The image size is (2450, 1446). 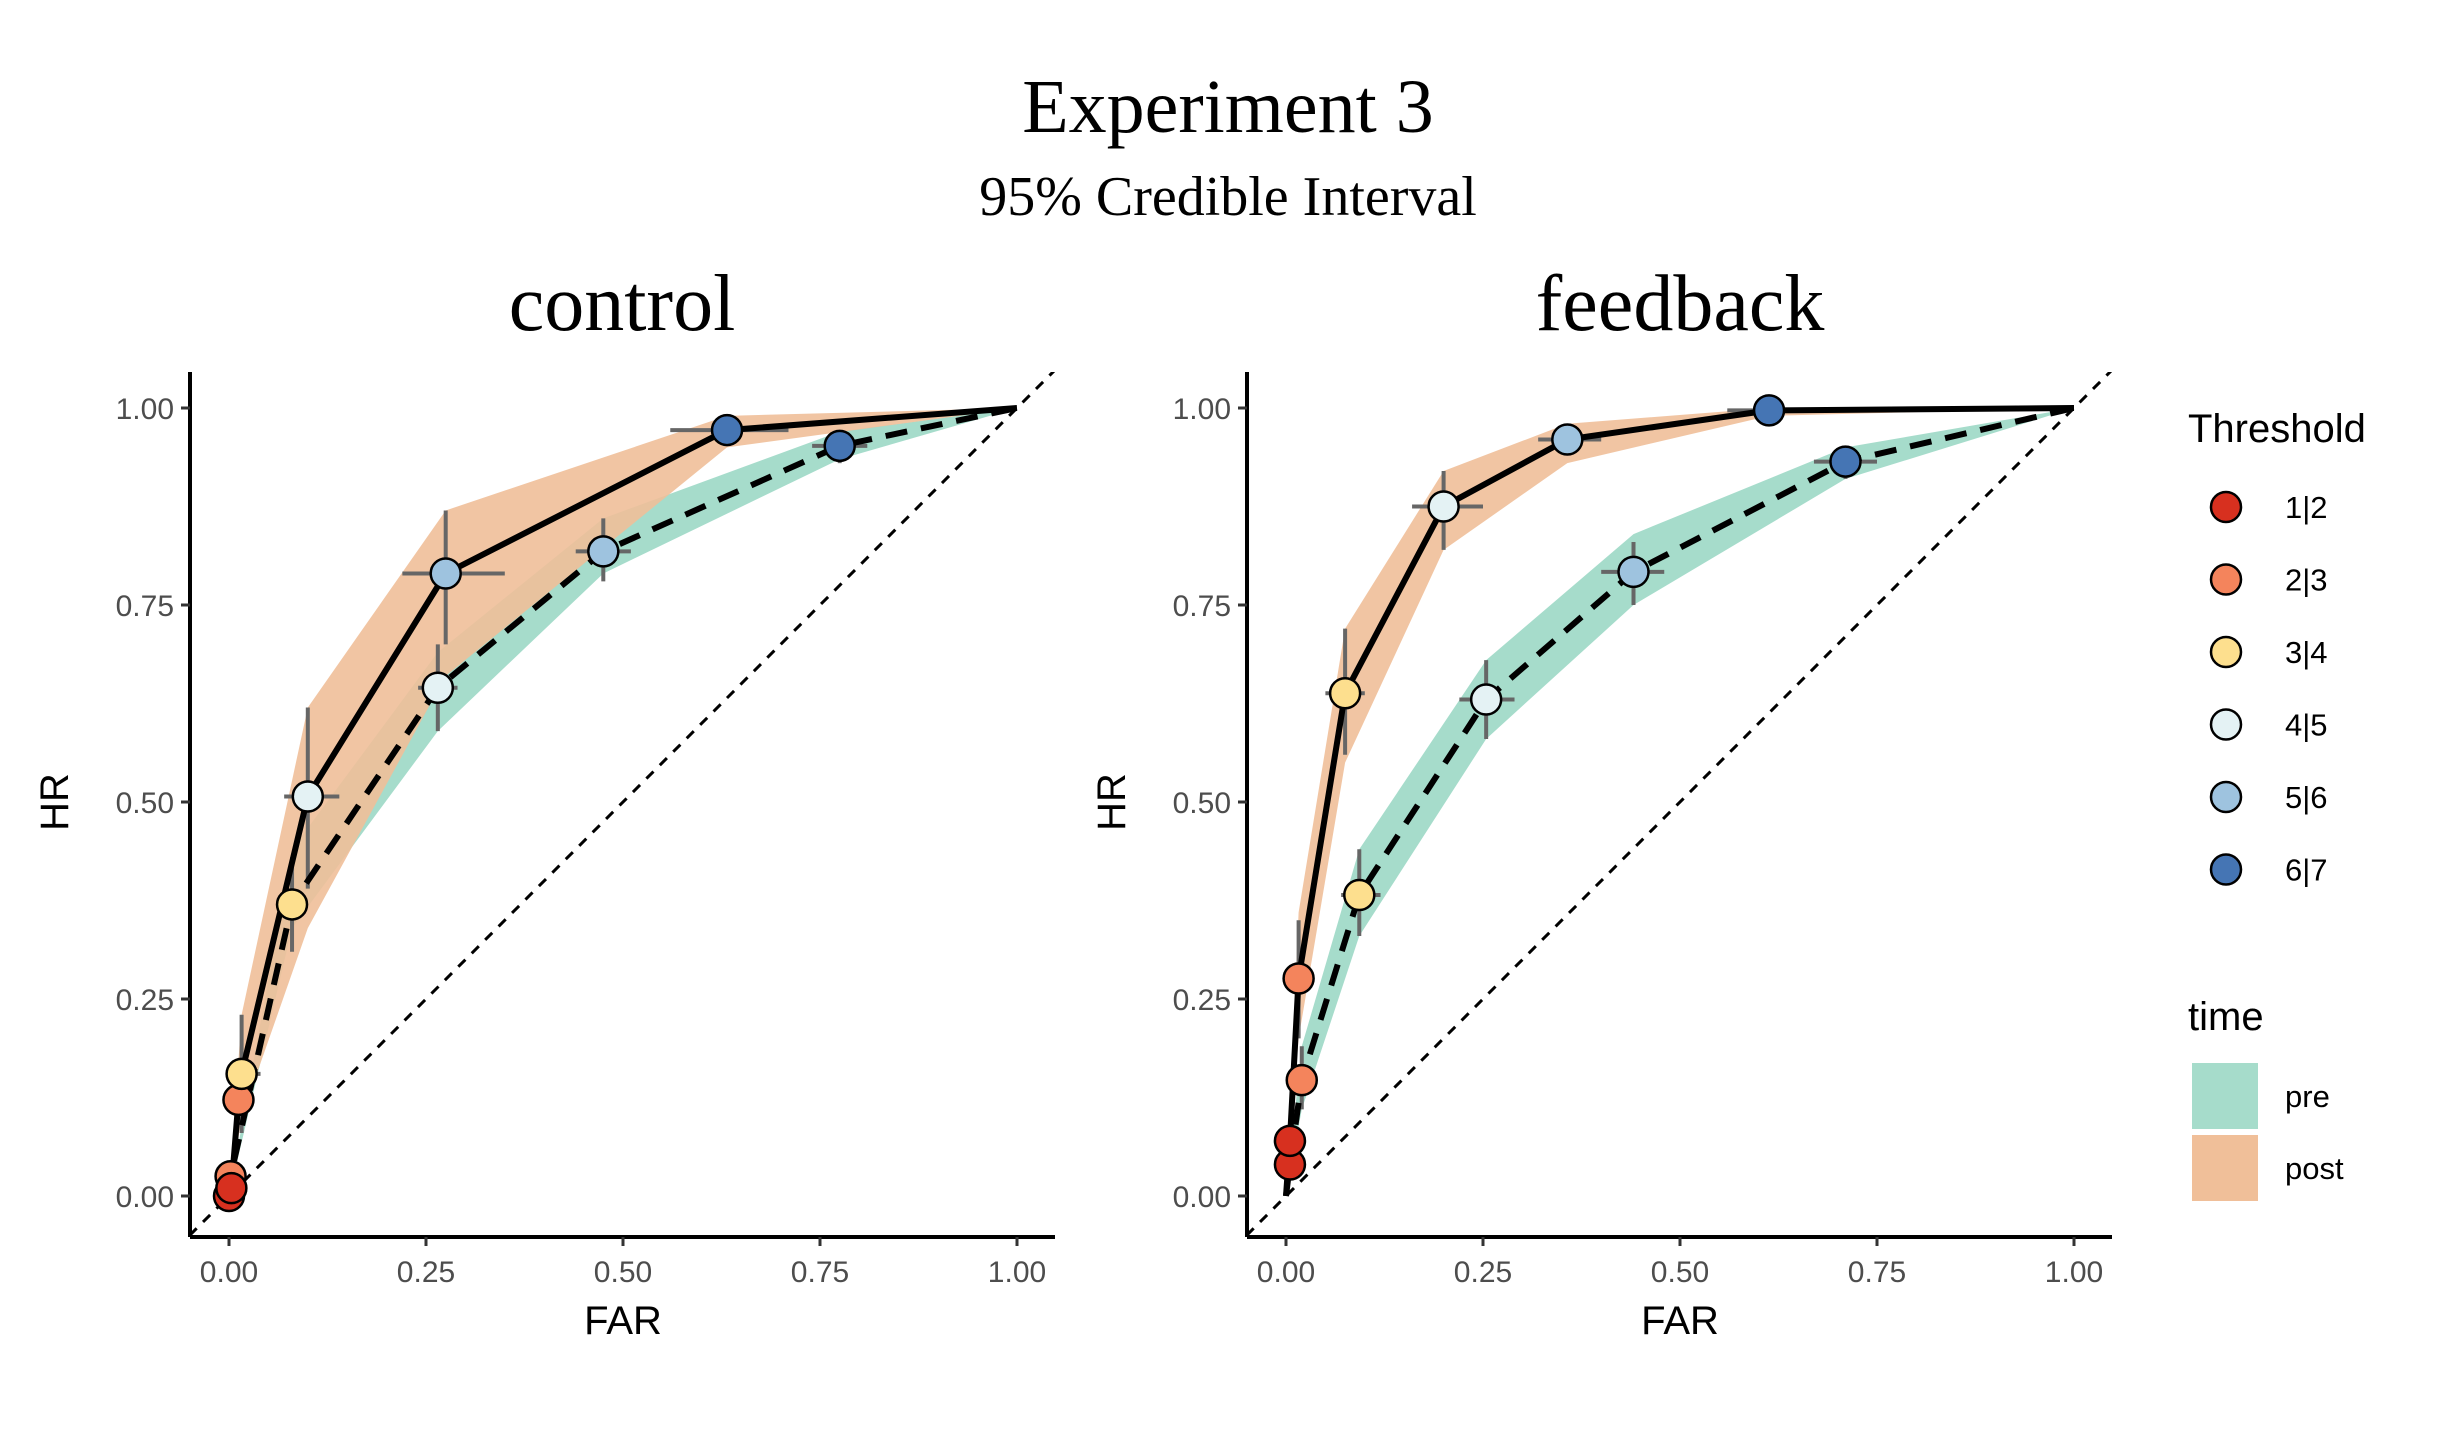 I want to click on legend-threshold-label: 2|3, so click(x=2306, y=580).